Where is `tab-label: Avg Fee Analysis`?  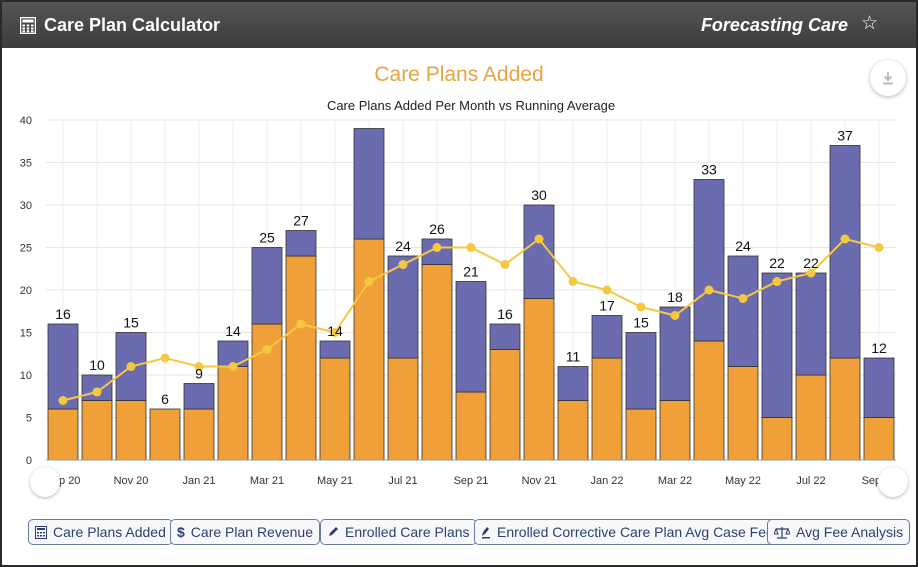
tab-label: Avg Fee Analysis is located at coordinates (850, 532).